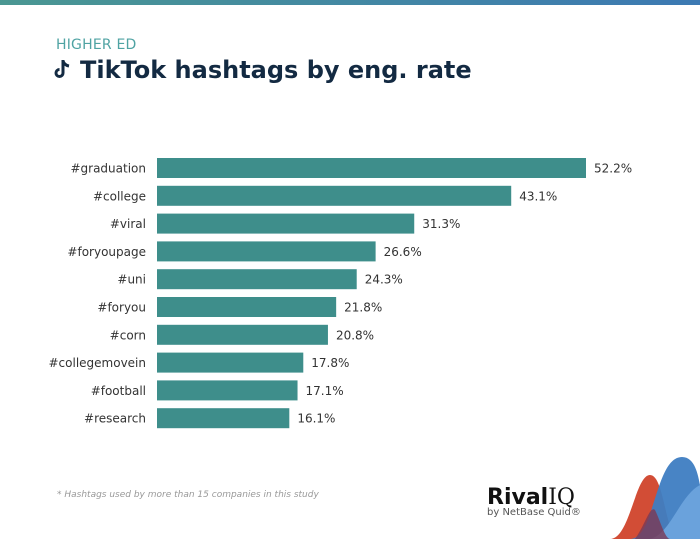 This screenshot has width=700, height=539. What do you see at coordinates (384, 280) in the screenshot?
I see `data-label: 24.3%` at bounding box center [384, 280].